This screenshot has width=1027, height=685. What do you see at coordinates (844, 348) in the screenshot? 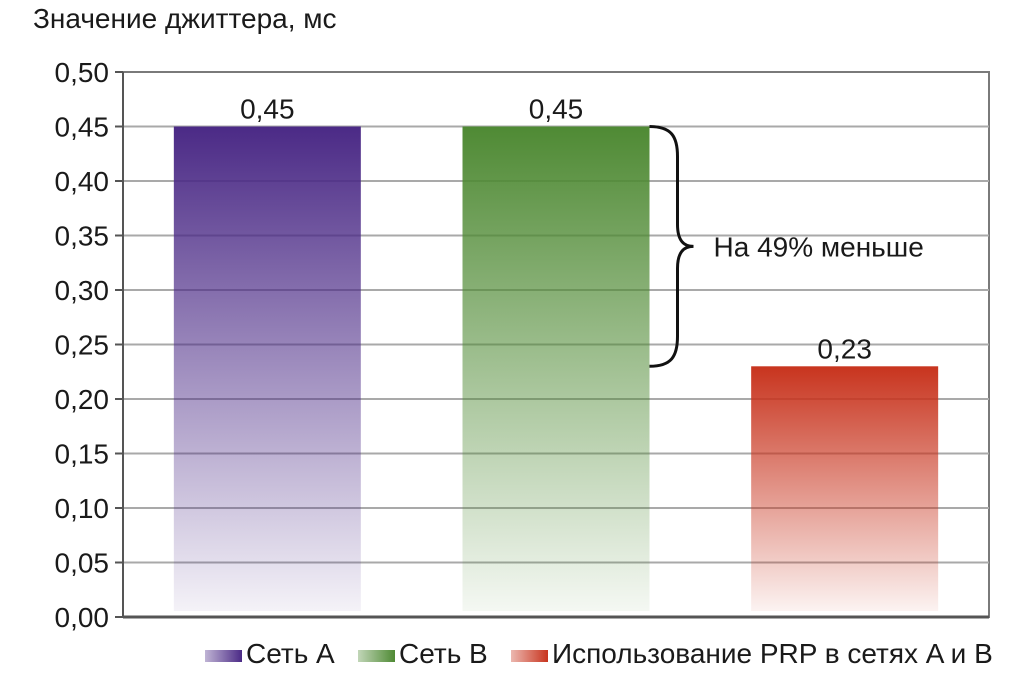
I see `data-label-3: 0,23` at bounding box center [844, 348].